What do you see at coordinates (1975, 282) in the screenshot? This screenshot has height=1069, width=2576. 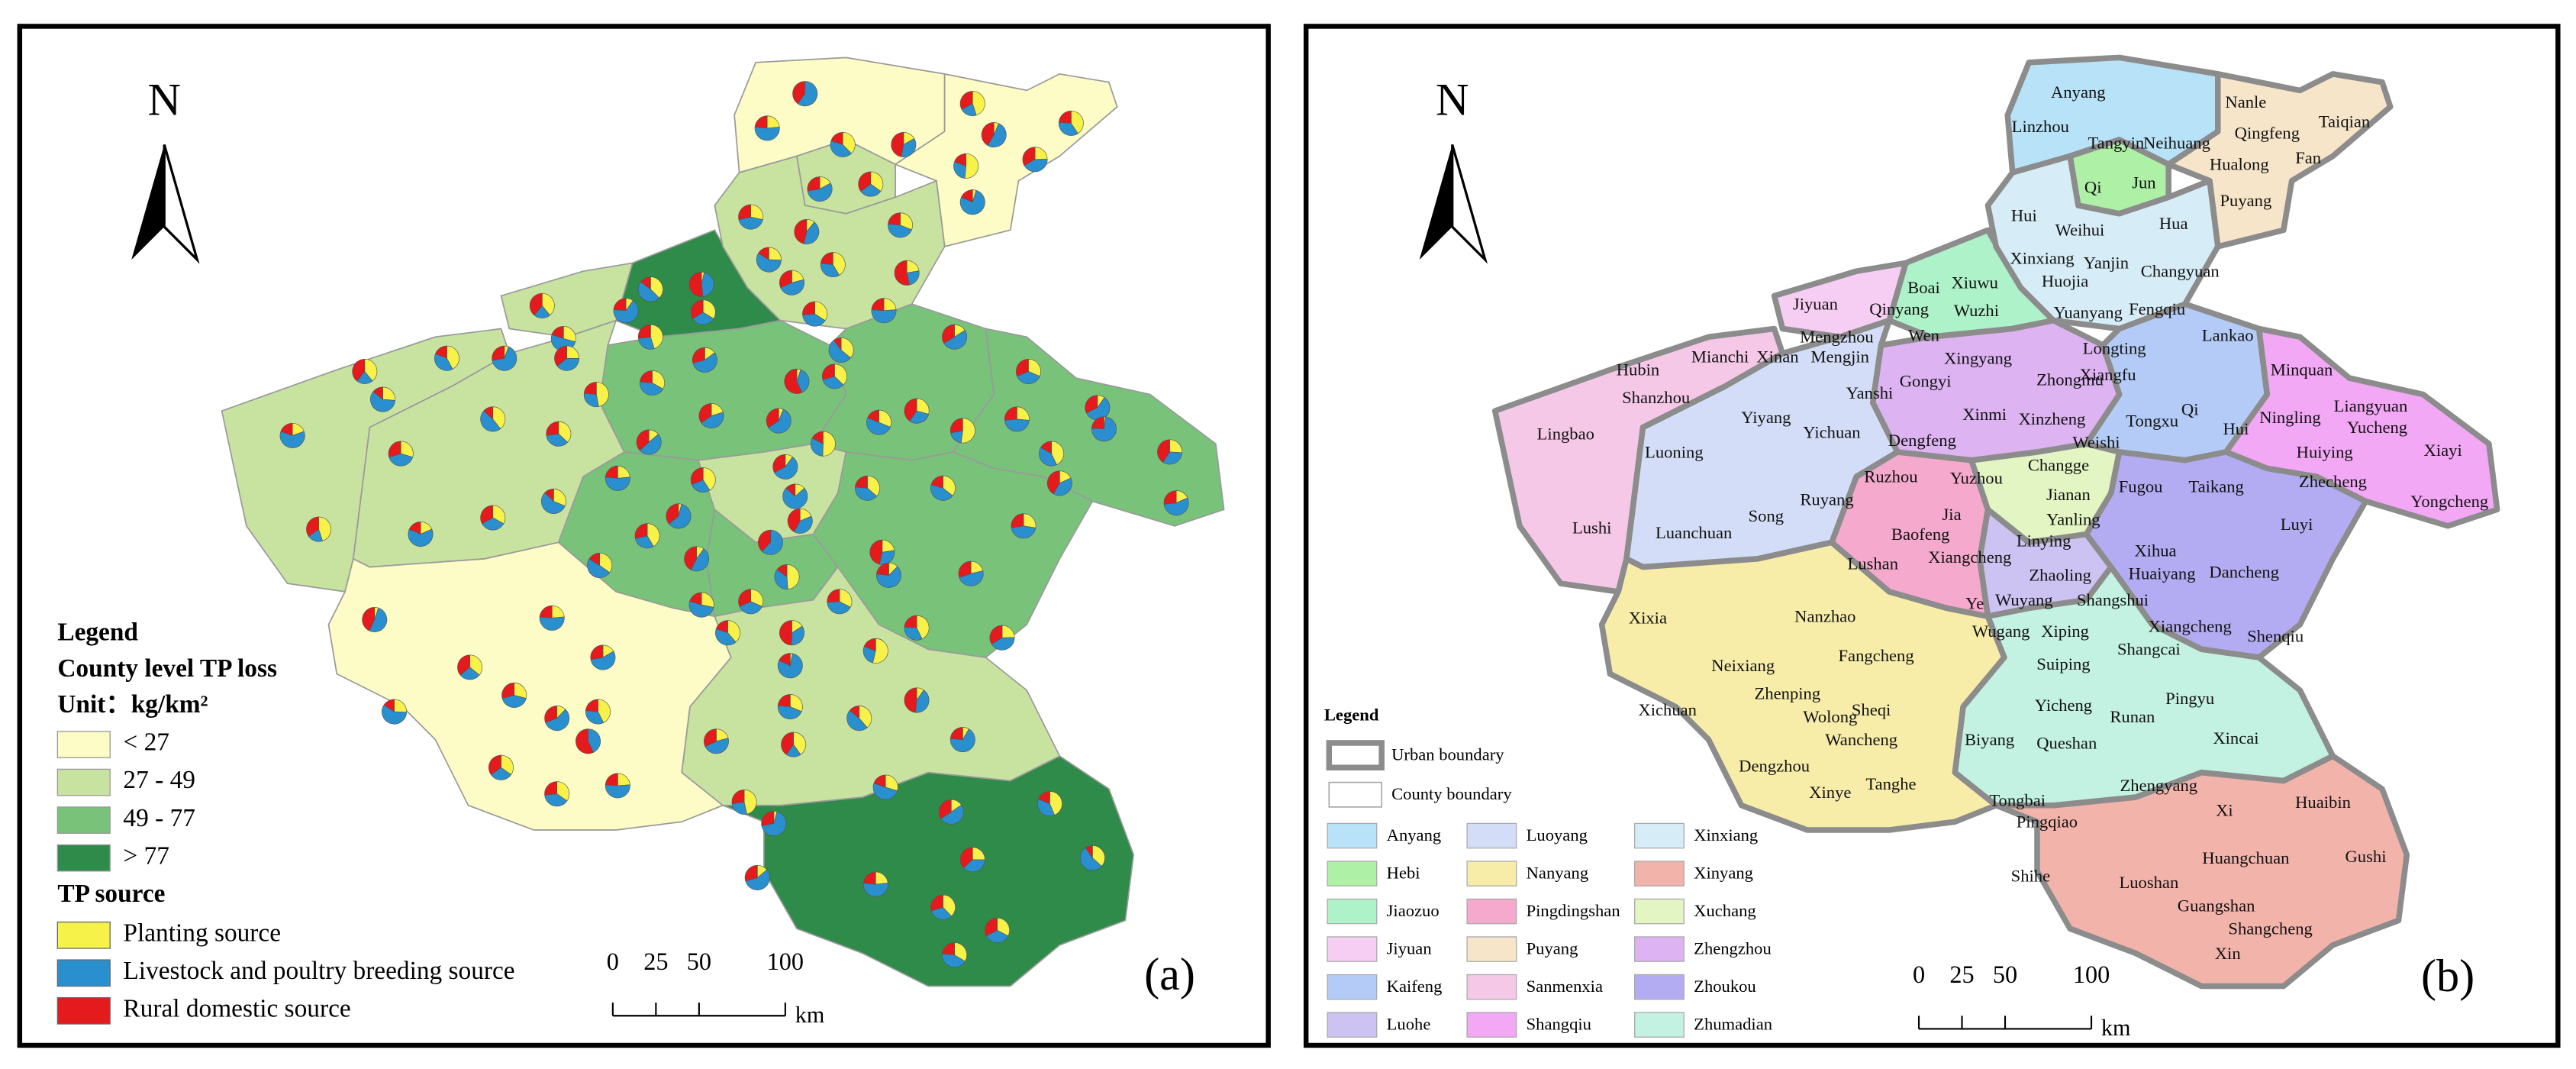 I see `county-label: Xiuwu` at bounding box center [1975, 282].